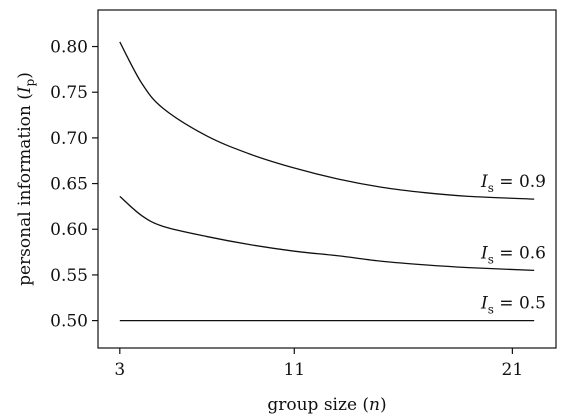 The height and width of the screenshot is (417, 566). Describe the element at coordinates (69, 48) in the screenshot. I see `y-tick-label: 0.80` at that location.